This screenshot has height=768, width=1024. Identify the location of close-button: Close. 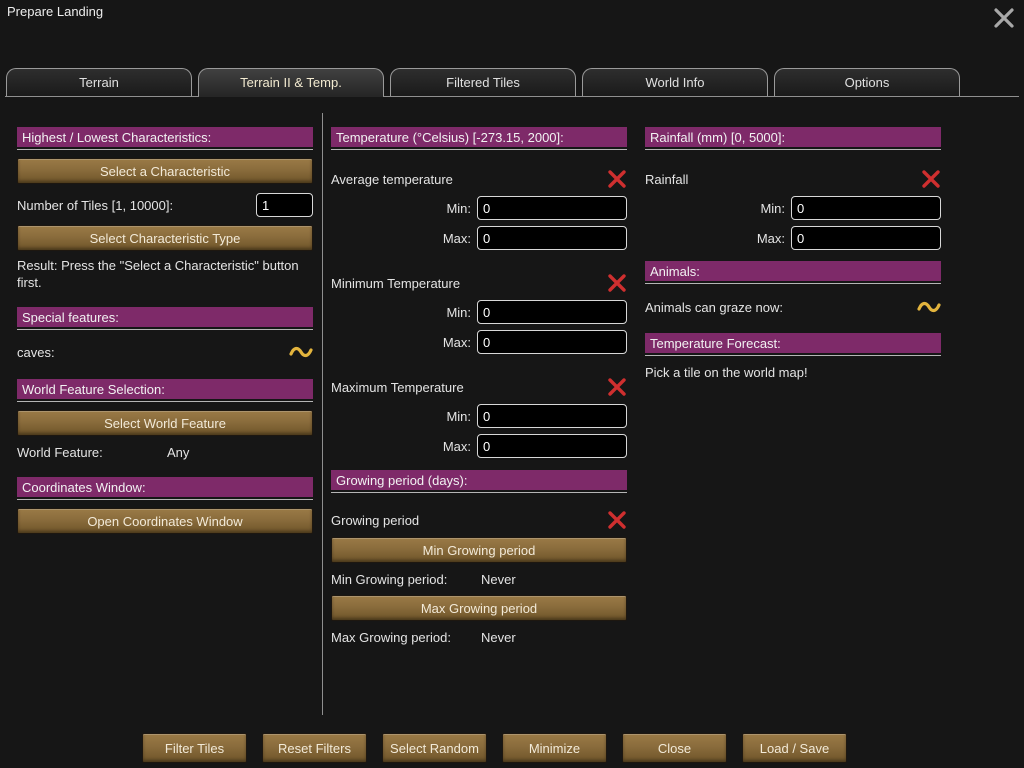
(674, 748).